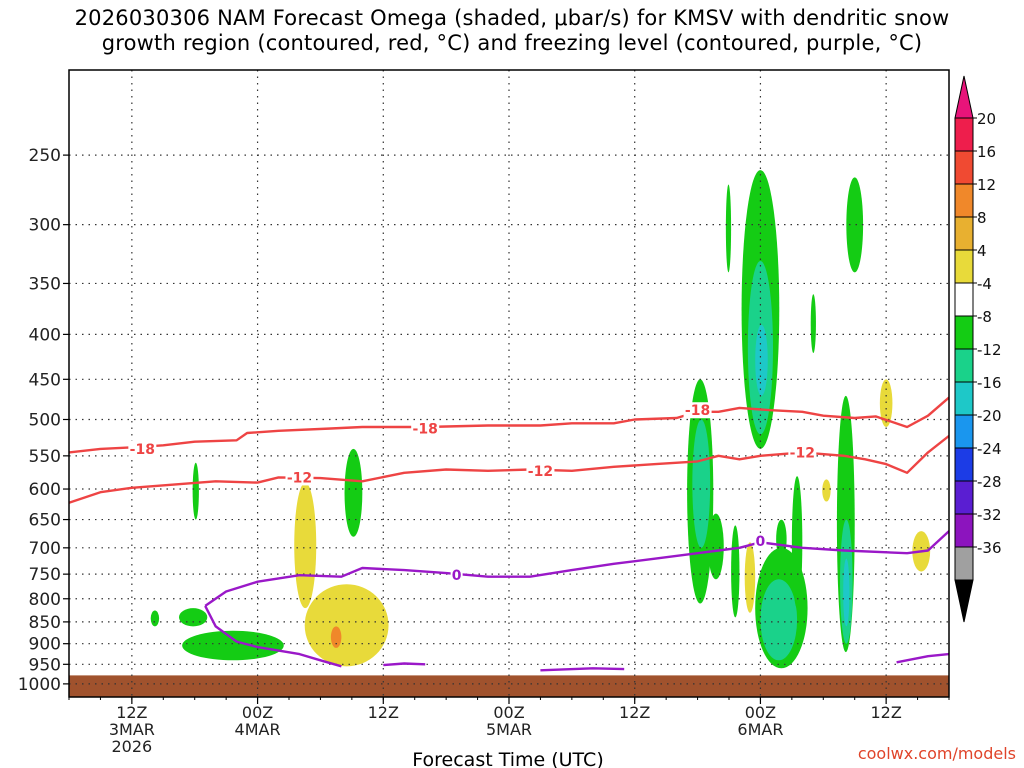  I want to click on colorbar-label: -32, so click(989, 515).